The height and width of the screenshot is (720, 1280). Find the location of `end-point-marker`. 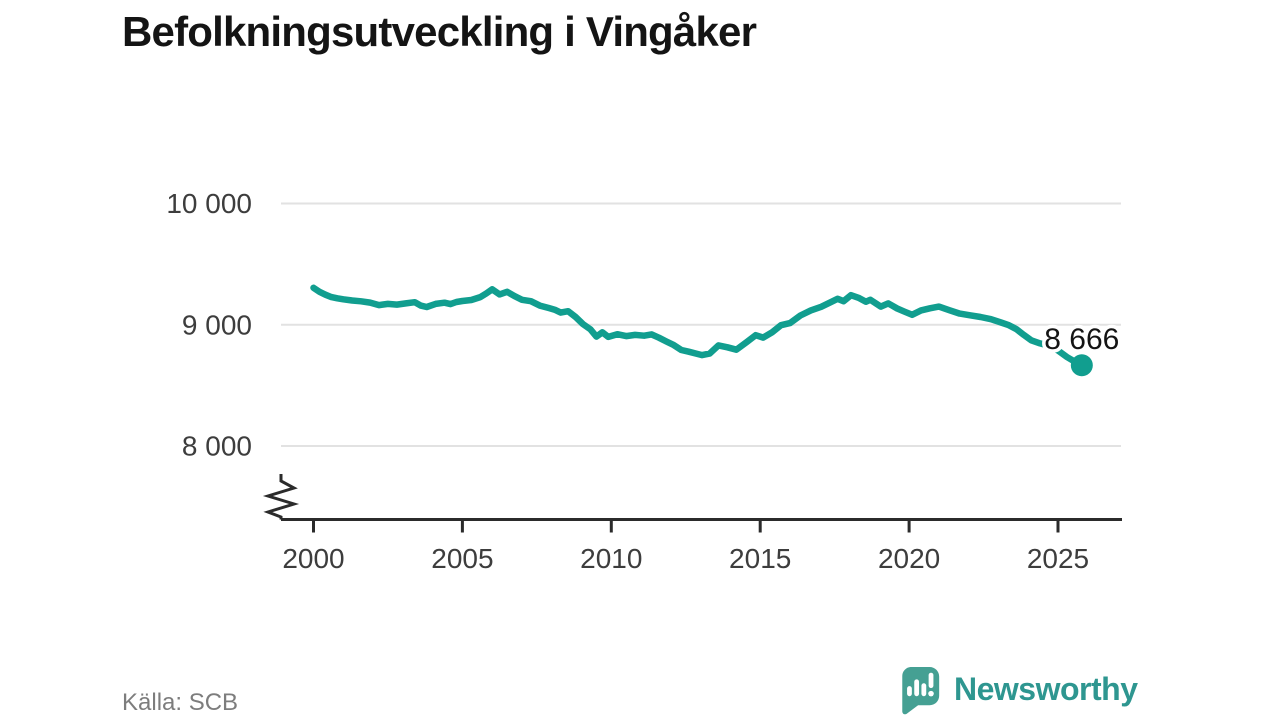

end-point-marker is located at coordinates (1081, 365).